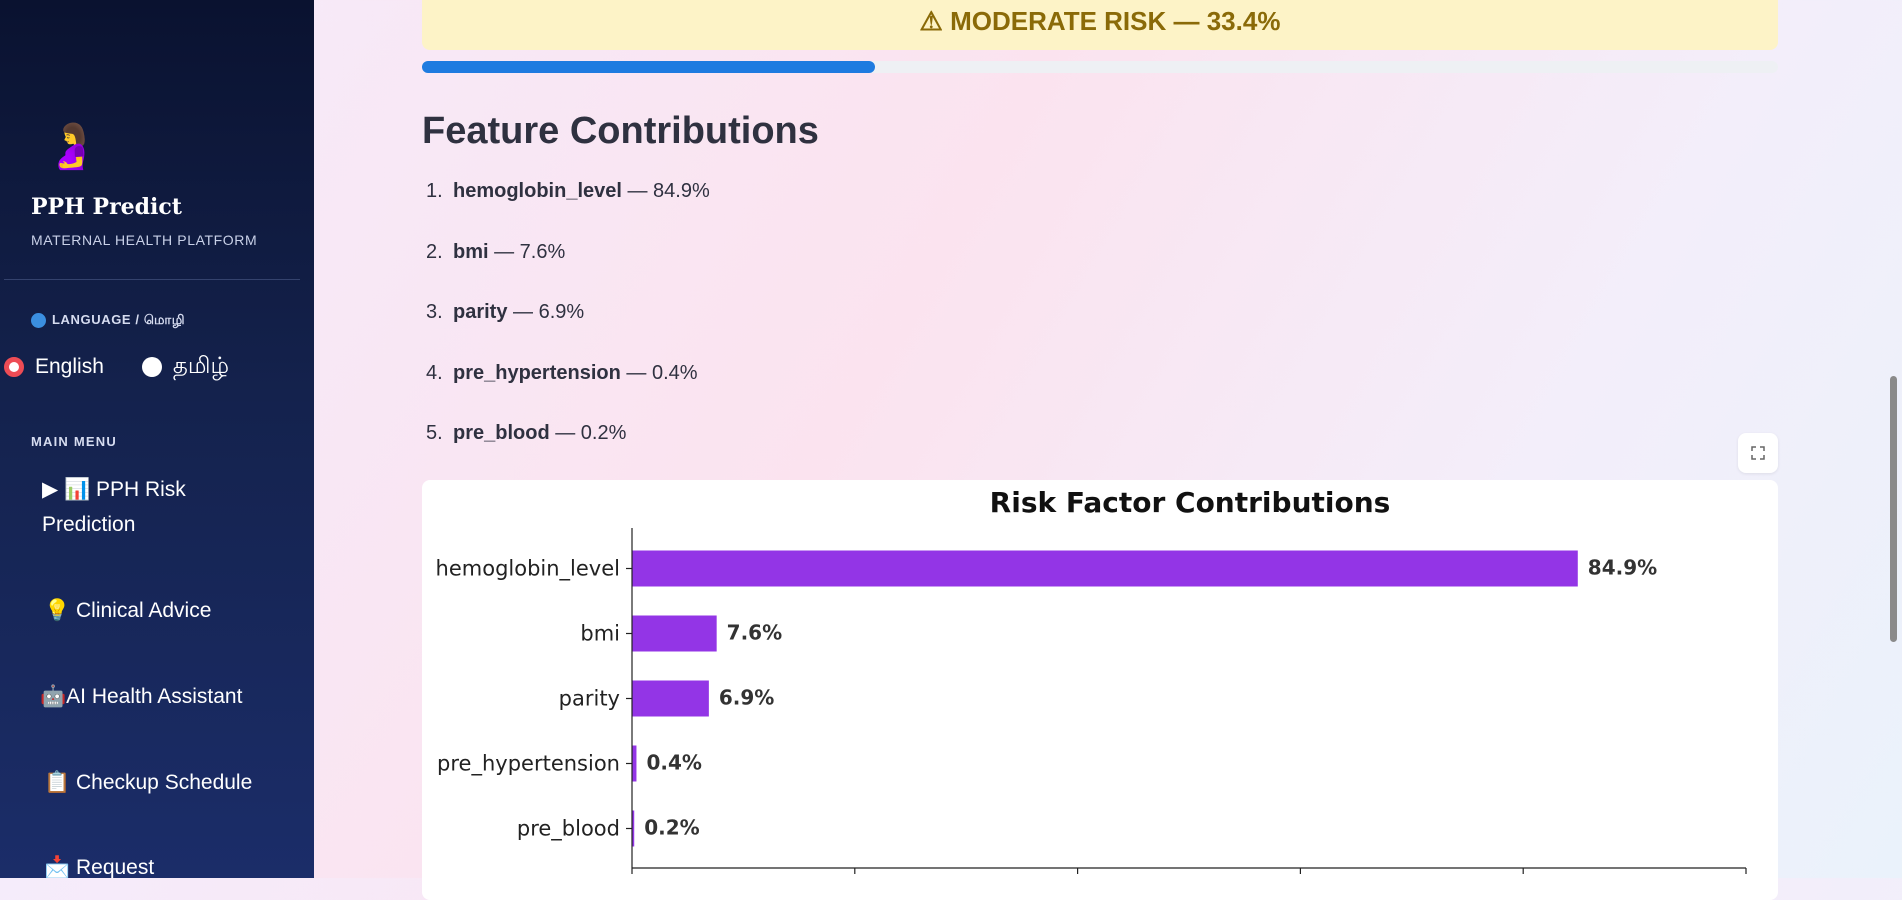 Image resolution: width=1902 pixels, height=900 pixels. I want to click on feature-name: hemoglobin_level, so click(537, 191).